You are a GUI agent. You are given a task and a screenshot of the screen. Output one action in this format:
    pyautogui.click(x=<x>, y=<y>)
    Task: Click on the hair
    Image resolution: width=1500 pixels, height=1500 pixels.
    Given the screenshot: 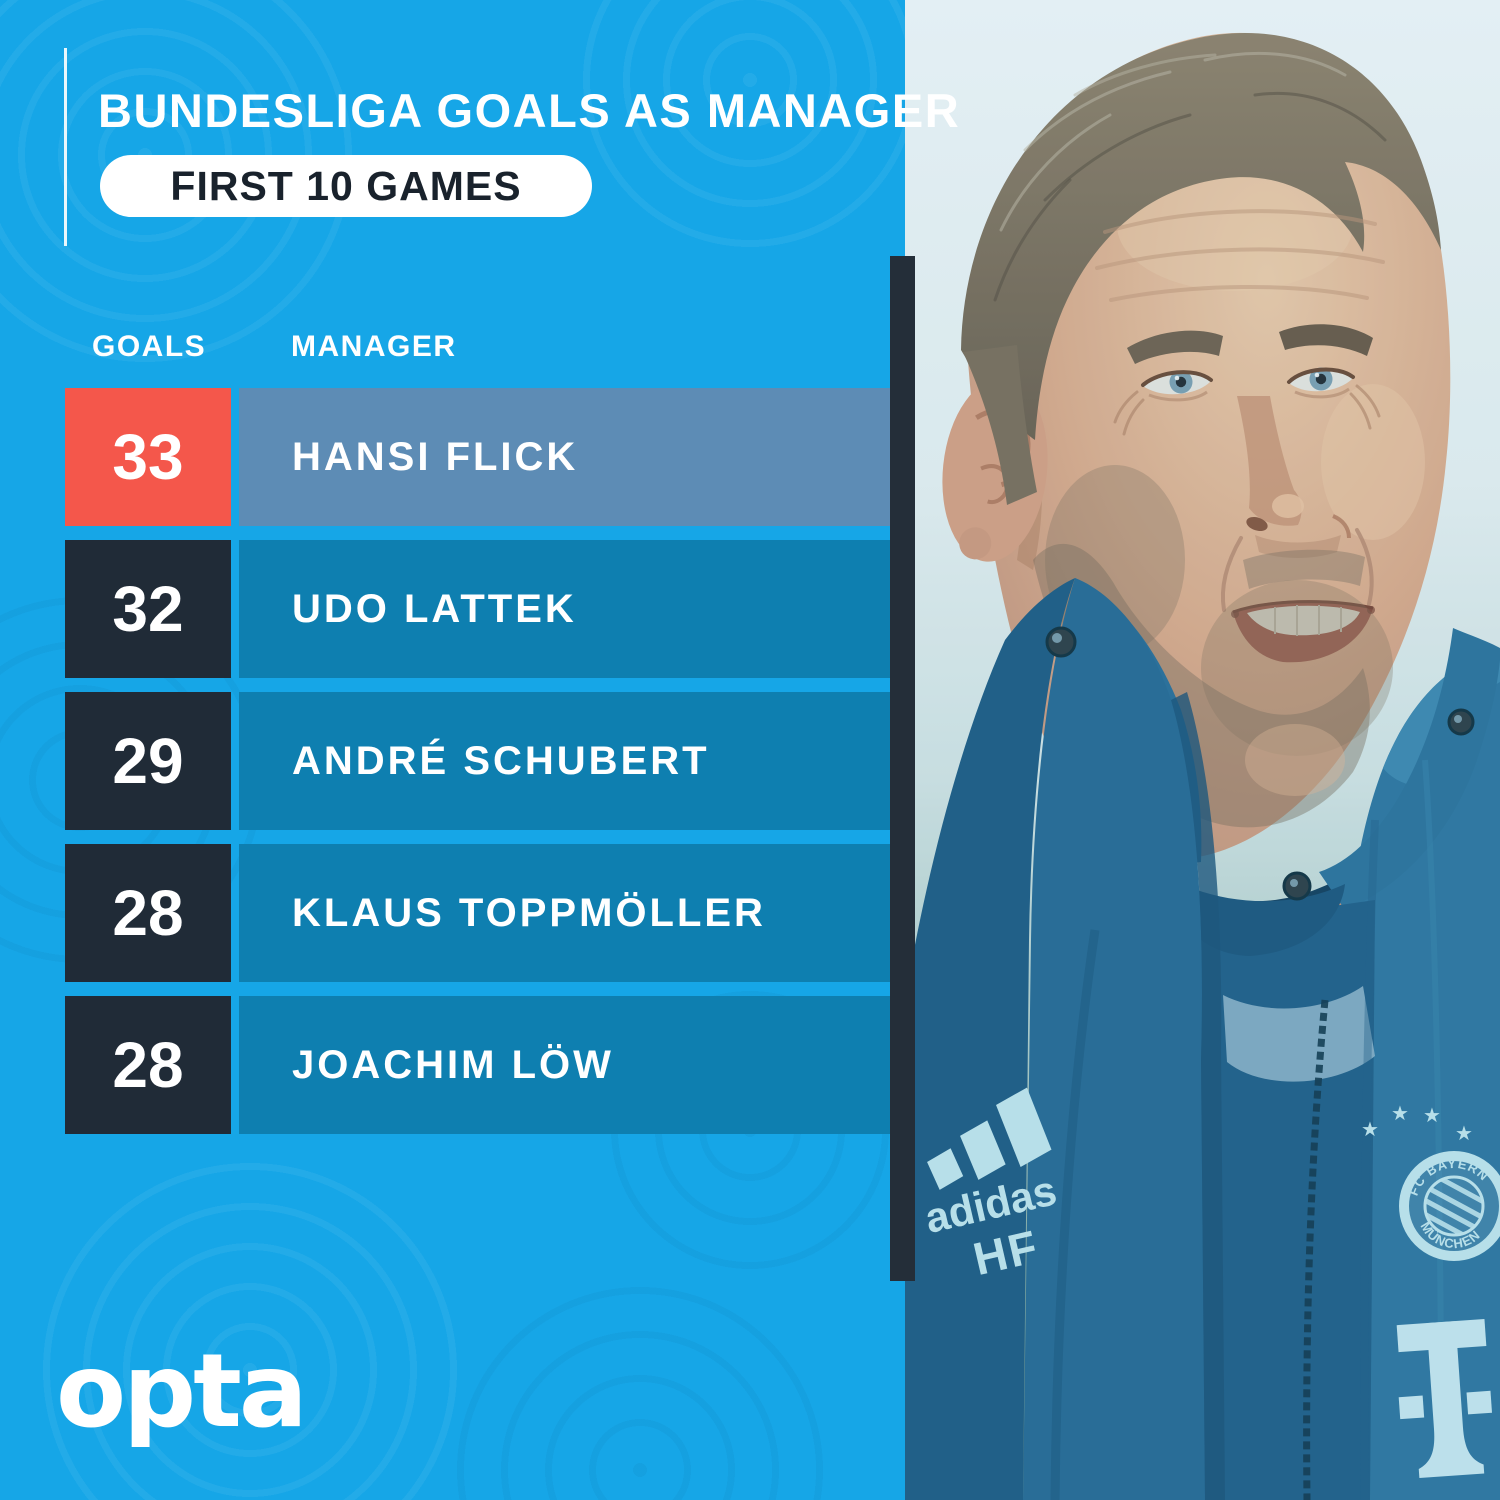 What is the action you would take?
    pyautogui.click(x=1201, y=269)
    